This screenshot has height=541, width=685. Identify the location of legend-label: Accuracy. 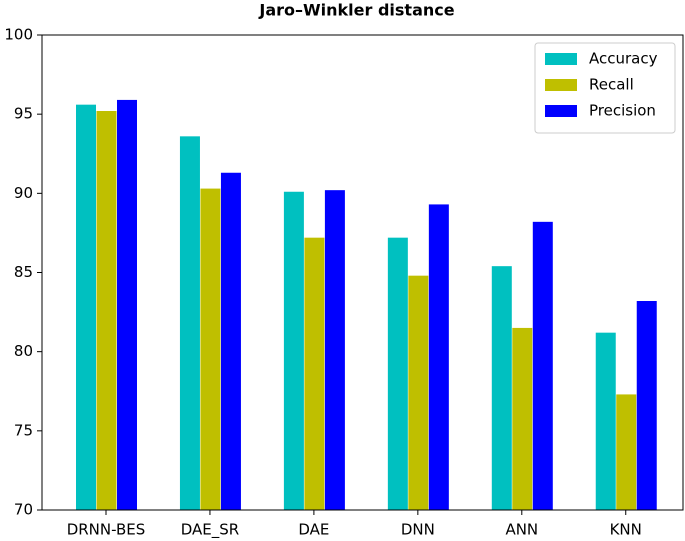
(623, 59).